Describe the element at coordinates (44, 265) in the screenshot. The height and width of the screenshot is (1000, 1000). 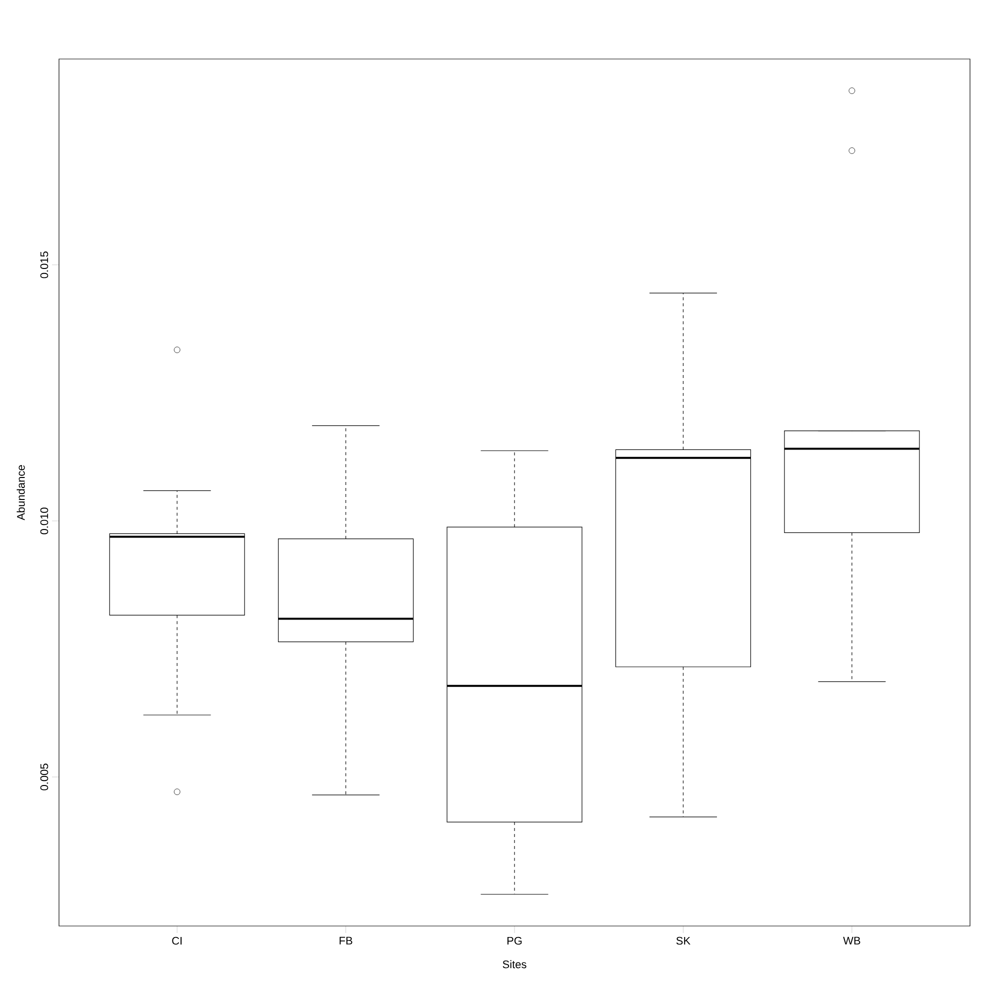
I see `y-tick-label: 0.015` at that location.